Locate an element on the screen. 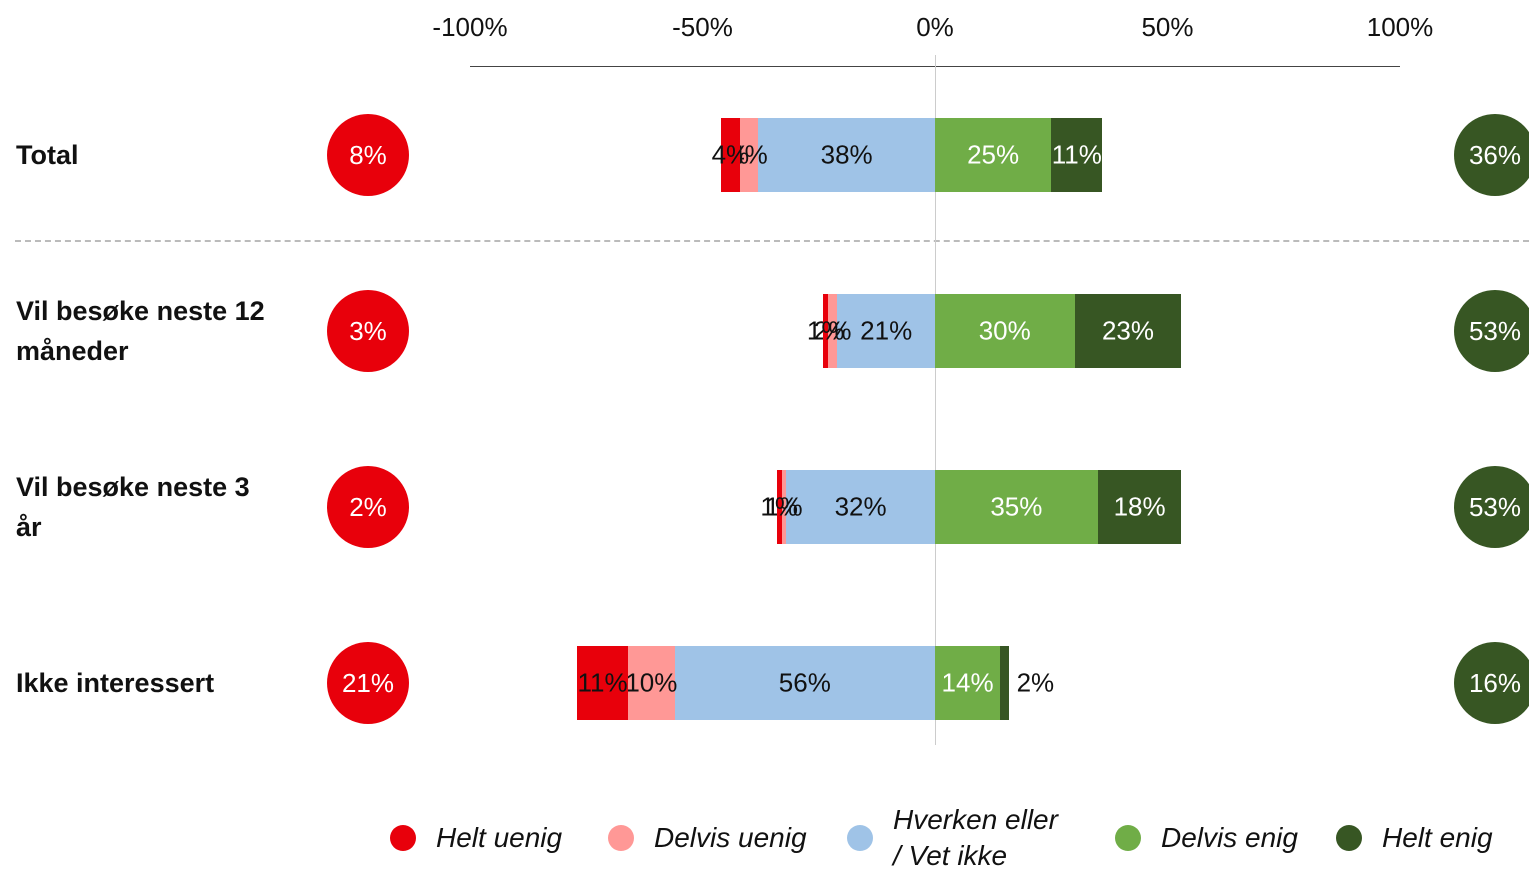 This screenshot has height=875, width=1529. legend-label: Delvis uenig is located at coordinates (730, 837).